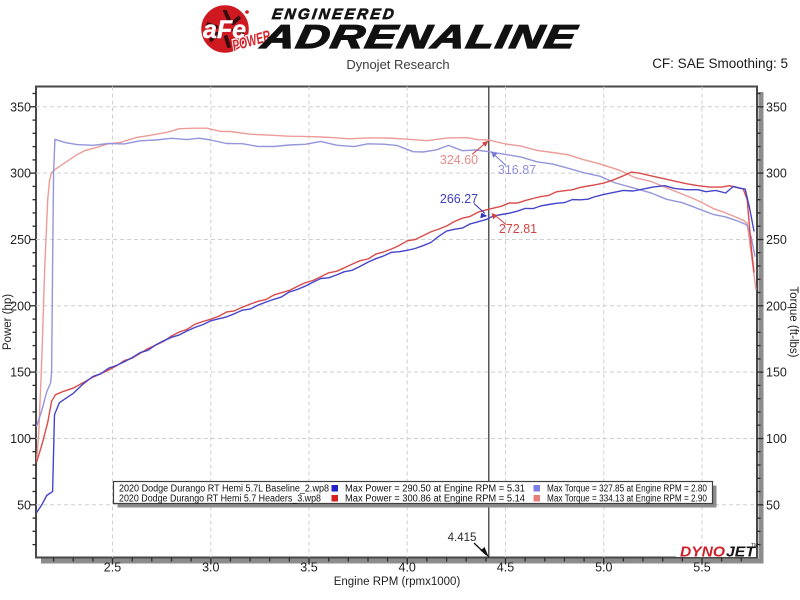 This screenshot has height=600, width=800. Describe the element at coordinates (397, 582) in the screenshot. I see `svg-text: Engine RPM (rpmx1000)` at that location.